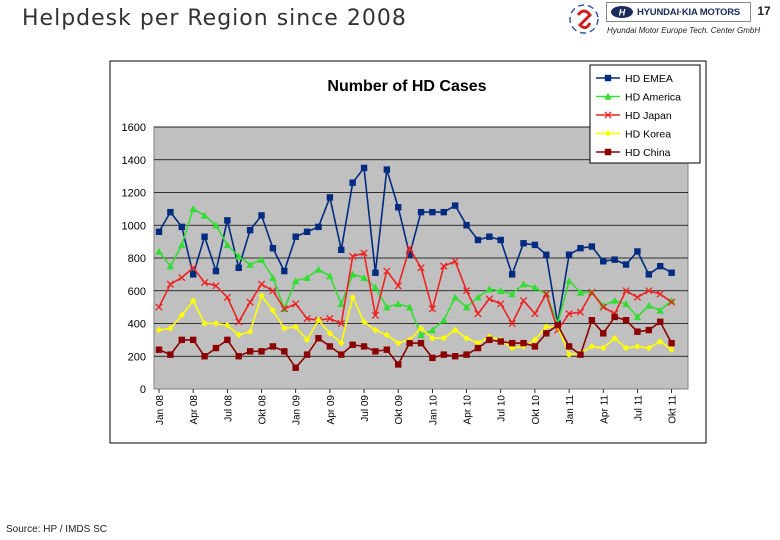 The image size is (780, 540). What do you see at coordinates (684, 30) in the screenshot?
I see `brand-subtitle: Hyundai Motor Europe Tech. Center GmbH` at bounding box center [684, 30].